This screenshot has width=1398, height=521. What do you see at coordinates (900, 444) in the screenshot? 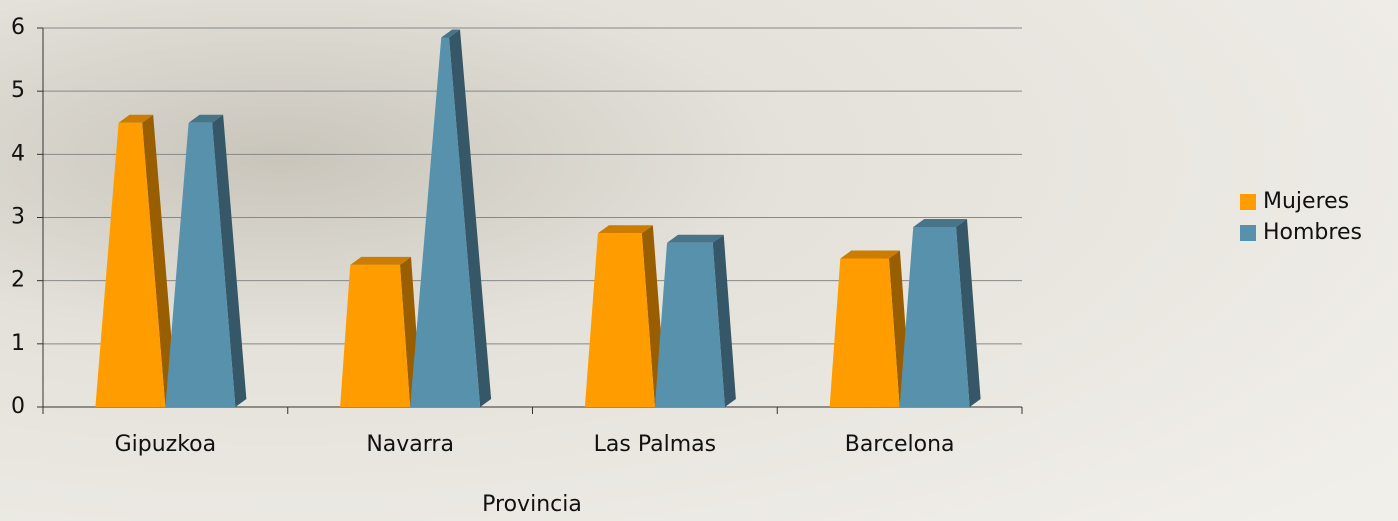
I see `x-tick-label: Barcelona` at bounding box center [900, 444].